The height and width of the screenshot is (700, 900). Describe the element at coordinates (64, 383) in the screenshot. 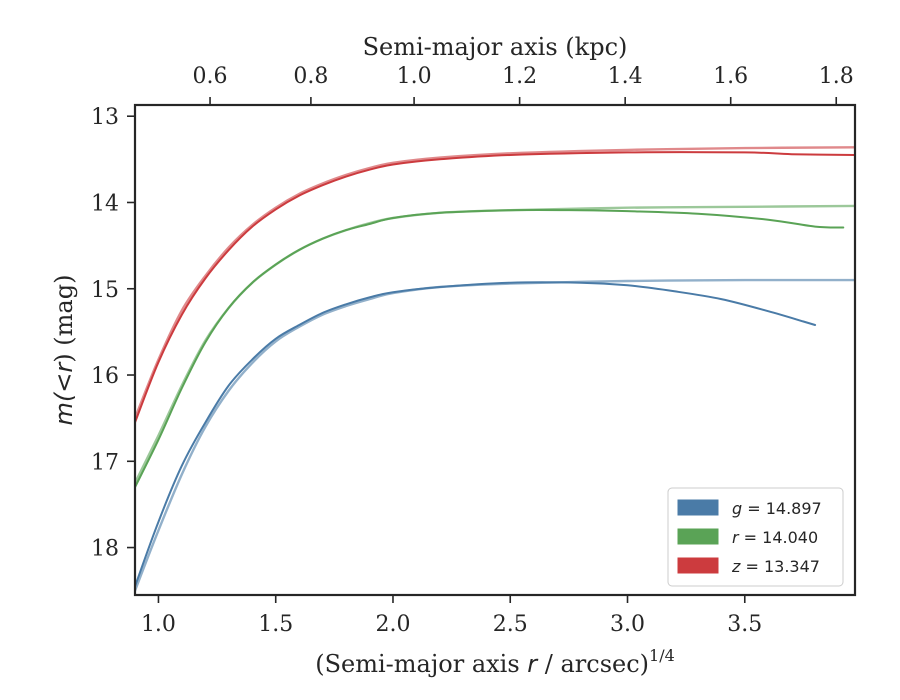

I see `y-axis-title-lt: <` at that location.